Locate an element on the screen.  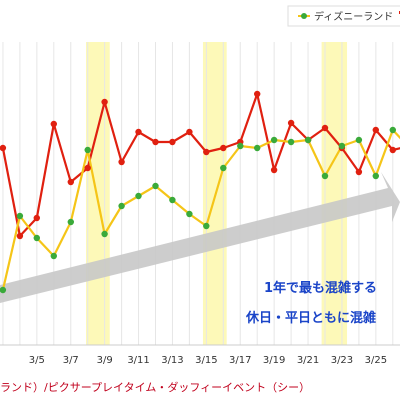
x-tick-label: 3/17 is located at coordinates (240, 360).